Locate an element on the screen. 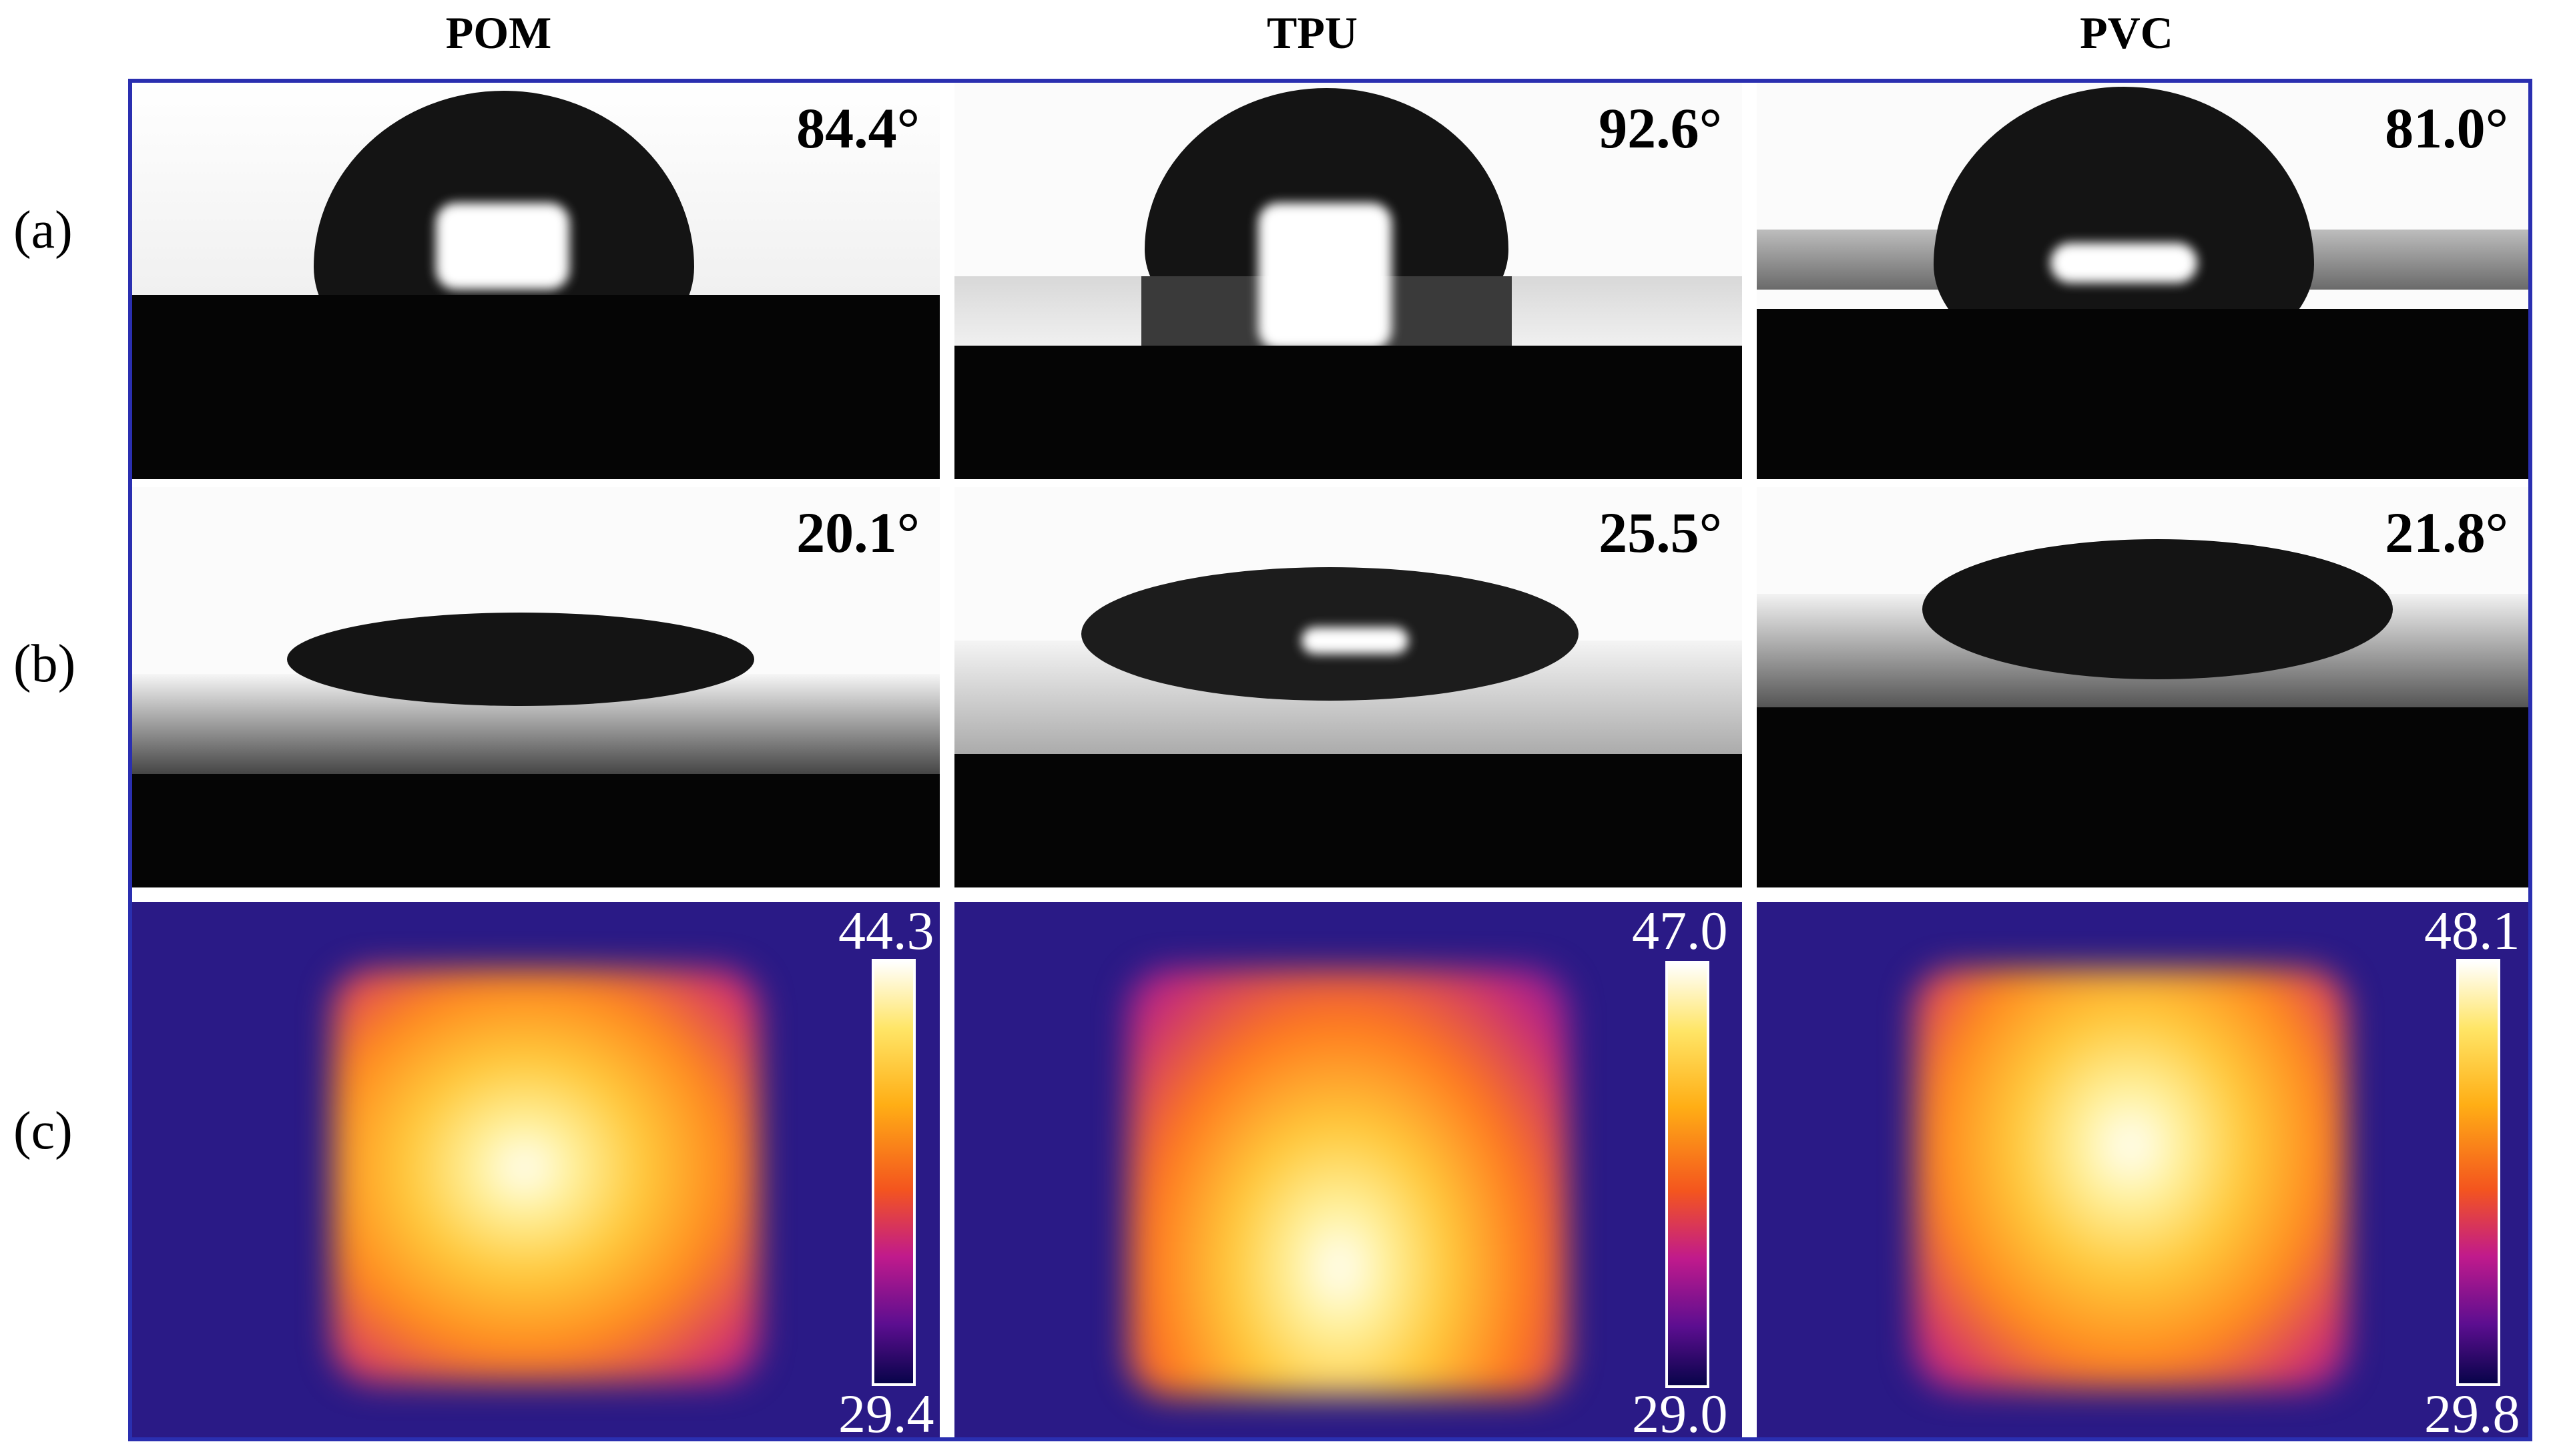  row-label-c: (c) is located at coordinates (43, 1131).